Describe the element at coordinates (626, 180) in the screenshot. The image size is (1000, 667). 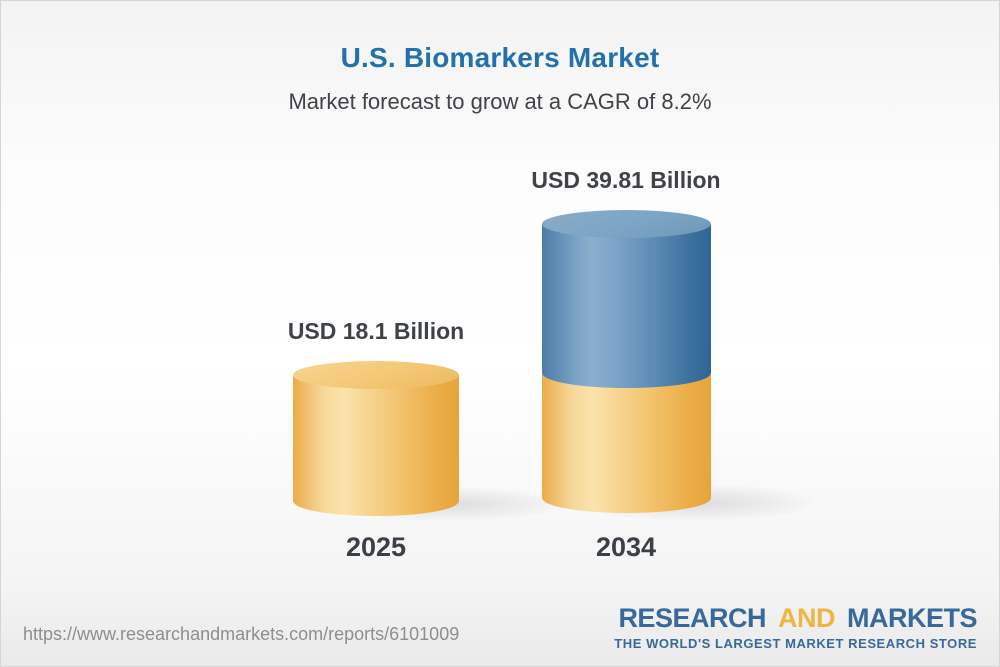
I see `value-label-2034: USD 39.81 Billion` at that location.